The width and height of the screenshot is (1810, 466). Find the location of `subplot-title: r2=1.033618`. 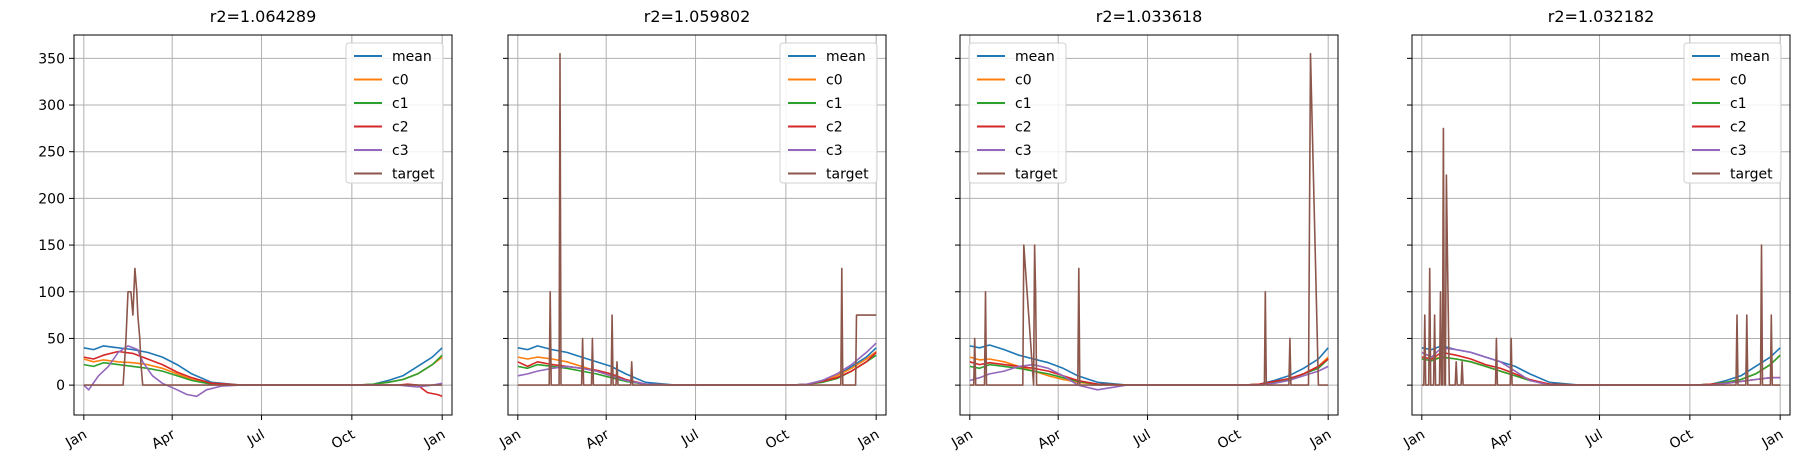

subplot-title: r2=1.033618 is located at coordinates (1149, 16).